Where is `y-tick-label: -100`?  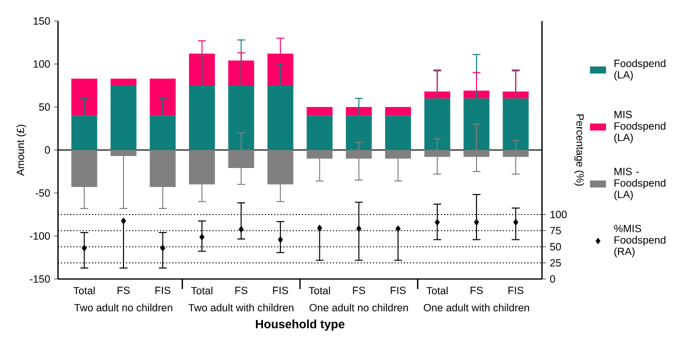
y-tick-label: -100 is located at coordinates (40, 236).